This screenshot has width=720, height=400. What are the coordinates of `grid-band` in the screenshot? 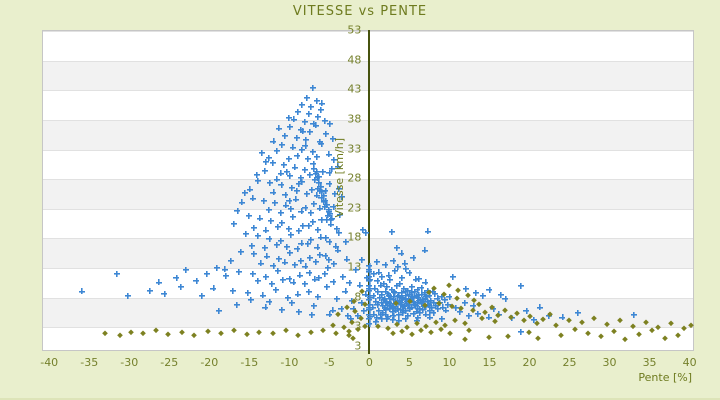 It's located at (368, 105).